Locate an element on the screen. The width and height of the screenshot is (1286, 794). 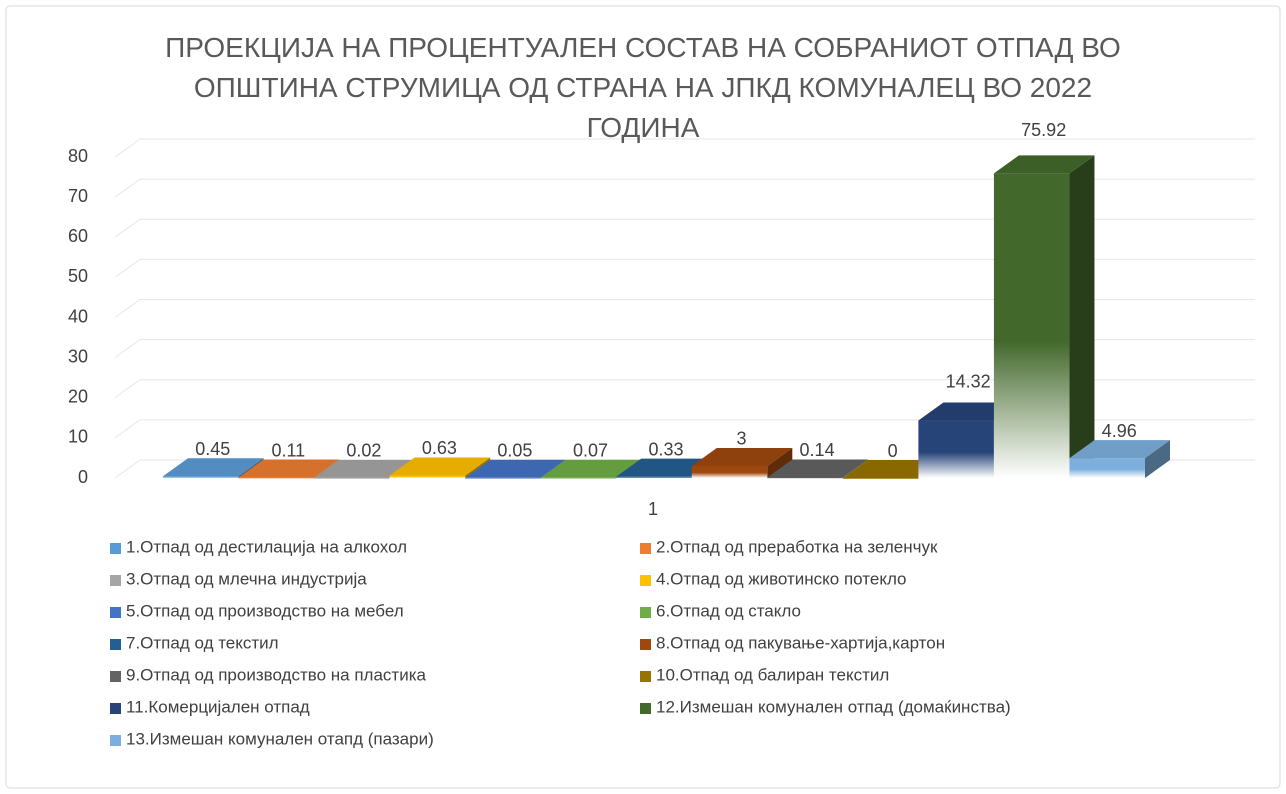
data-label: 4.96 is located at coordinates (1119, 431).